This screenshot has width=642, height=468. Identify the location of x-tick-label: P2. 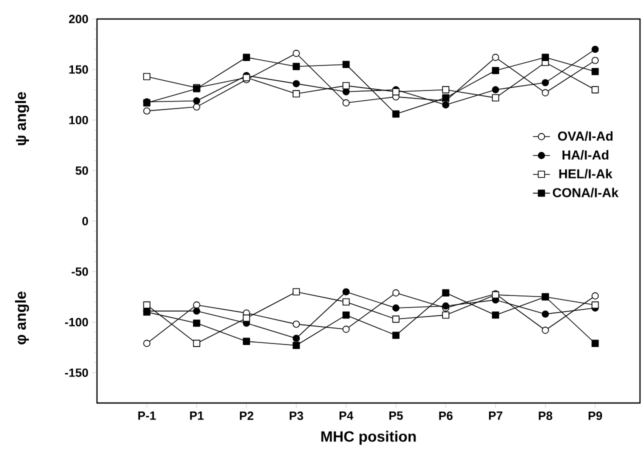
(247, 416).